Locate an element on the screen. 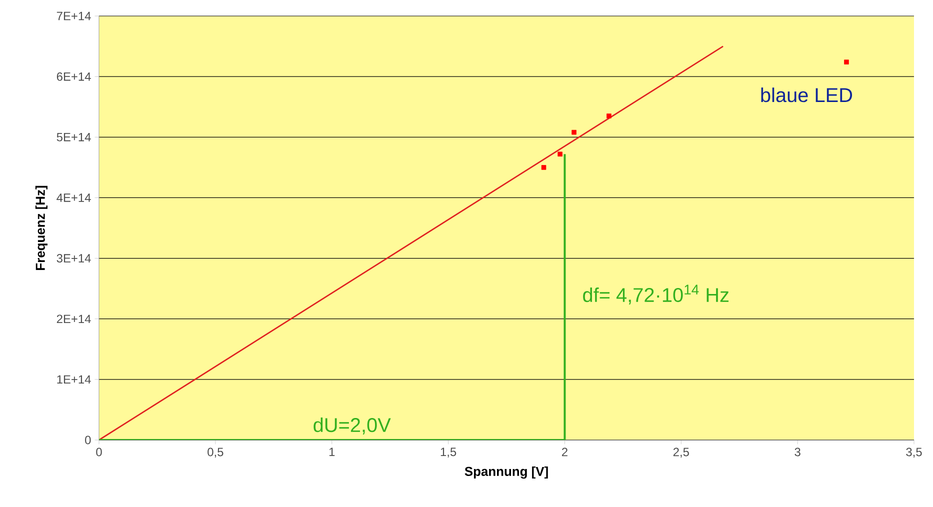  annotation: dU=2,0V is located at coordinates (352, 425).